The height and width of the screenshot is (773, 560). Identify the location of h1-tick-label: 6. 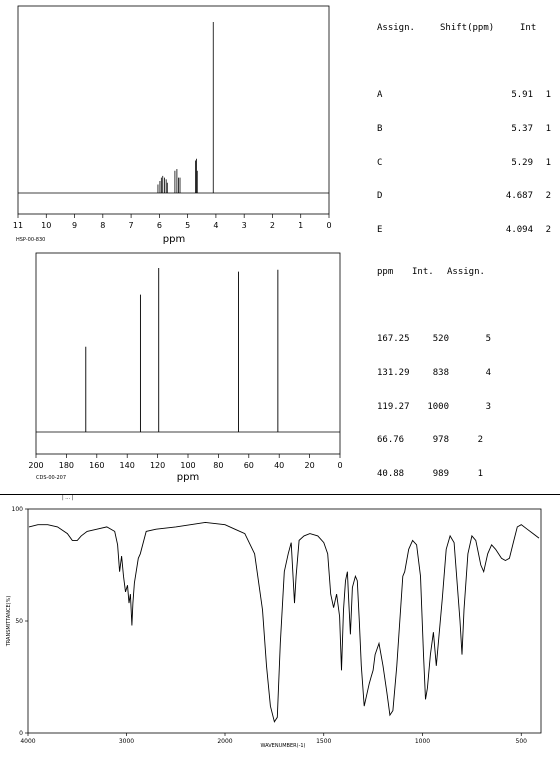
(159, 225).